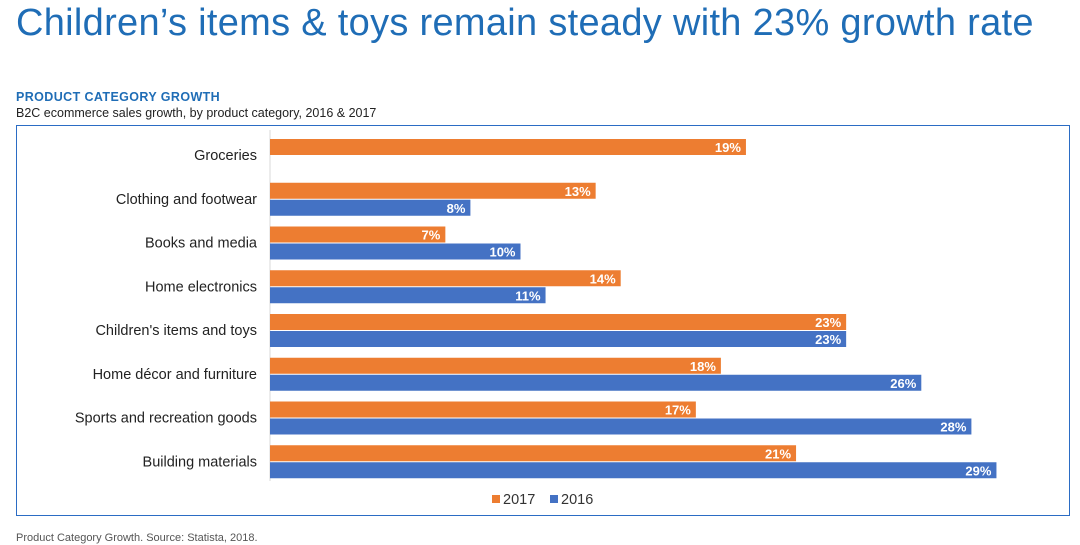 The height and width of the screenshot is (545, 1080). Describe the element at coordinates (395, 251) in the screenshot. I see `bar-2016-books-and-media` at that location.